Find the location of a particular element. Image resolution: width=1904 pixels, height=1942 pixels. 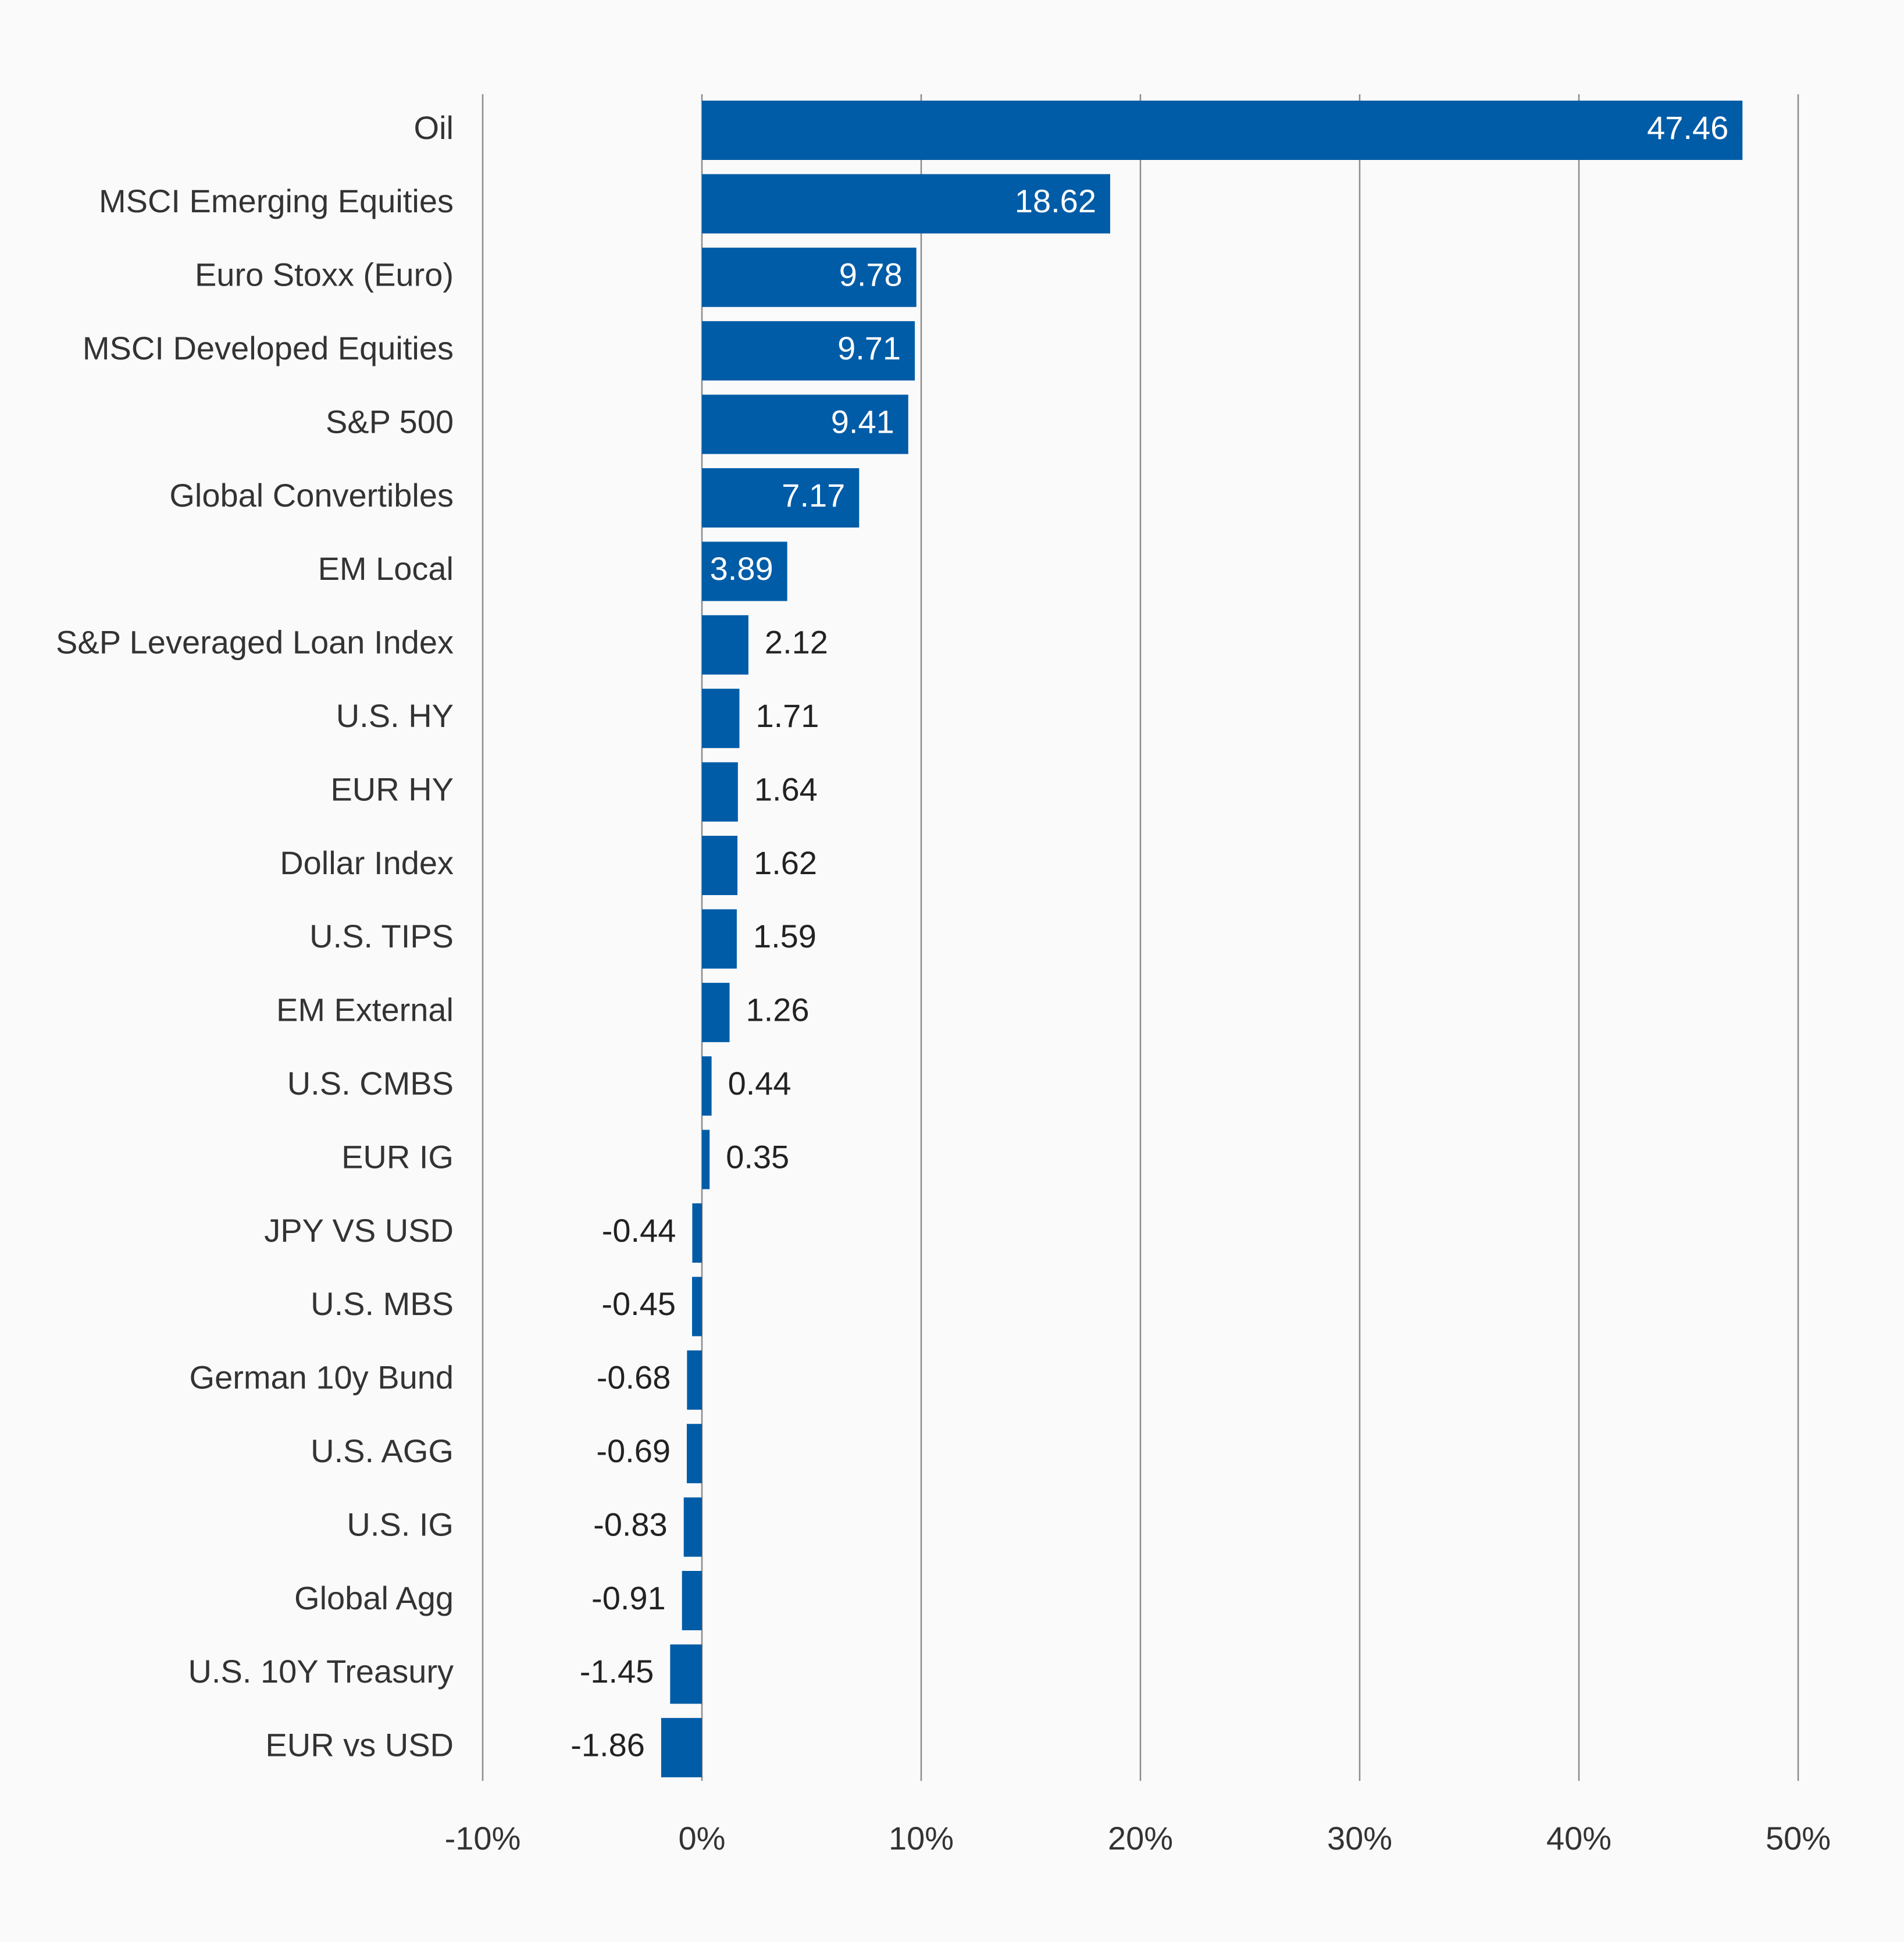

category-label: U.S. 10Y Treasury is located at coordinates (321, 1672).